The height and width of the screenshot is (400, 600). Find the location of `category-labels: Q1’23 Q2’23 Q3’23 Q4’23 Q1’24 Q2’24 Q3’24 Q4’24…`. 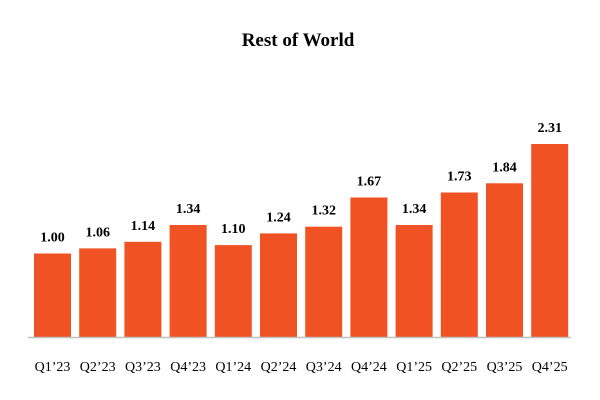

category-labels: Q1’23 Q2’23 Q3’23 Q4’23 Q1’24 Q2’24 Q3’24 Q4’24… is located at coordinates (301, 367).